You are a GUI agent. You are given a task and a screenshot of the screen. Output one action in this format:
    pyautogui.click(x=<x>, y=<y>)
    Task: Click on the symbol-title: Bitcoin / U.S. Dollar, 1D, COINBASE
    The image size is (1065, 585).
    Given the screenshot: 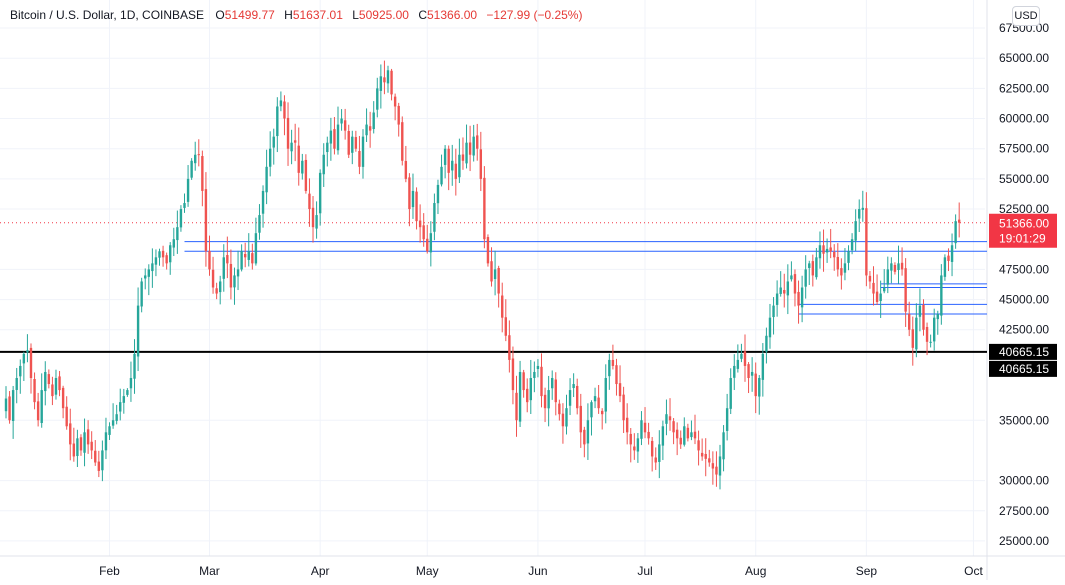 What is the action you would take?
    pyautogui.click(x=107, y=15)
    